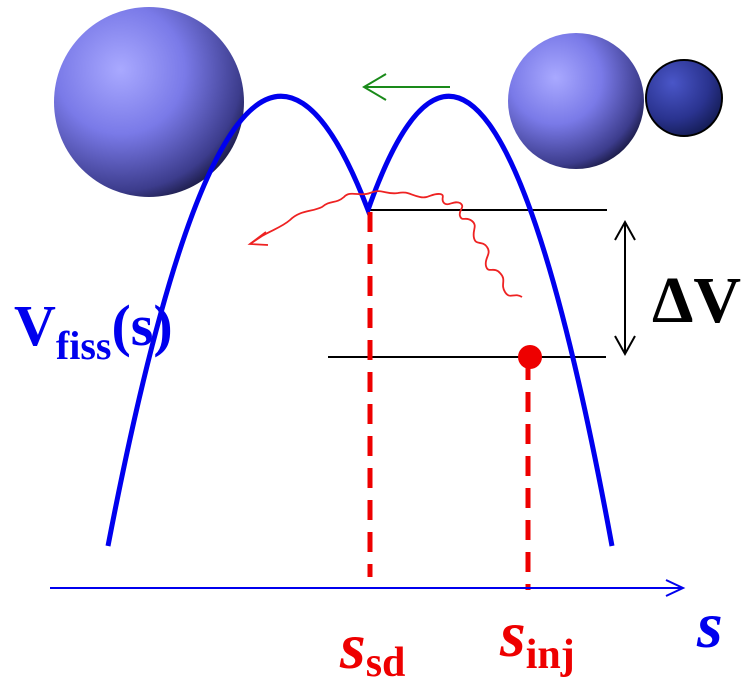  I want to click on delta-v-arrow-icon, so click(625, 288).